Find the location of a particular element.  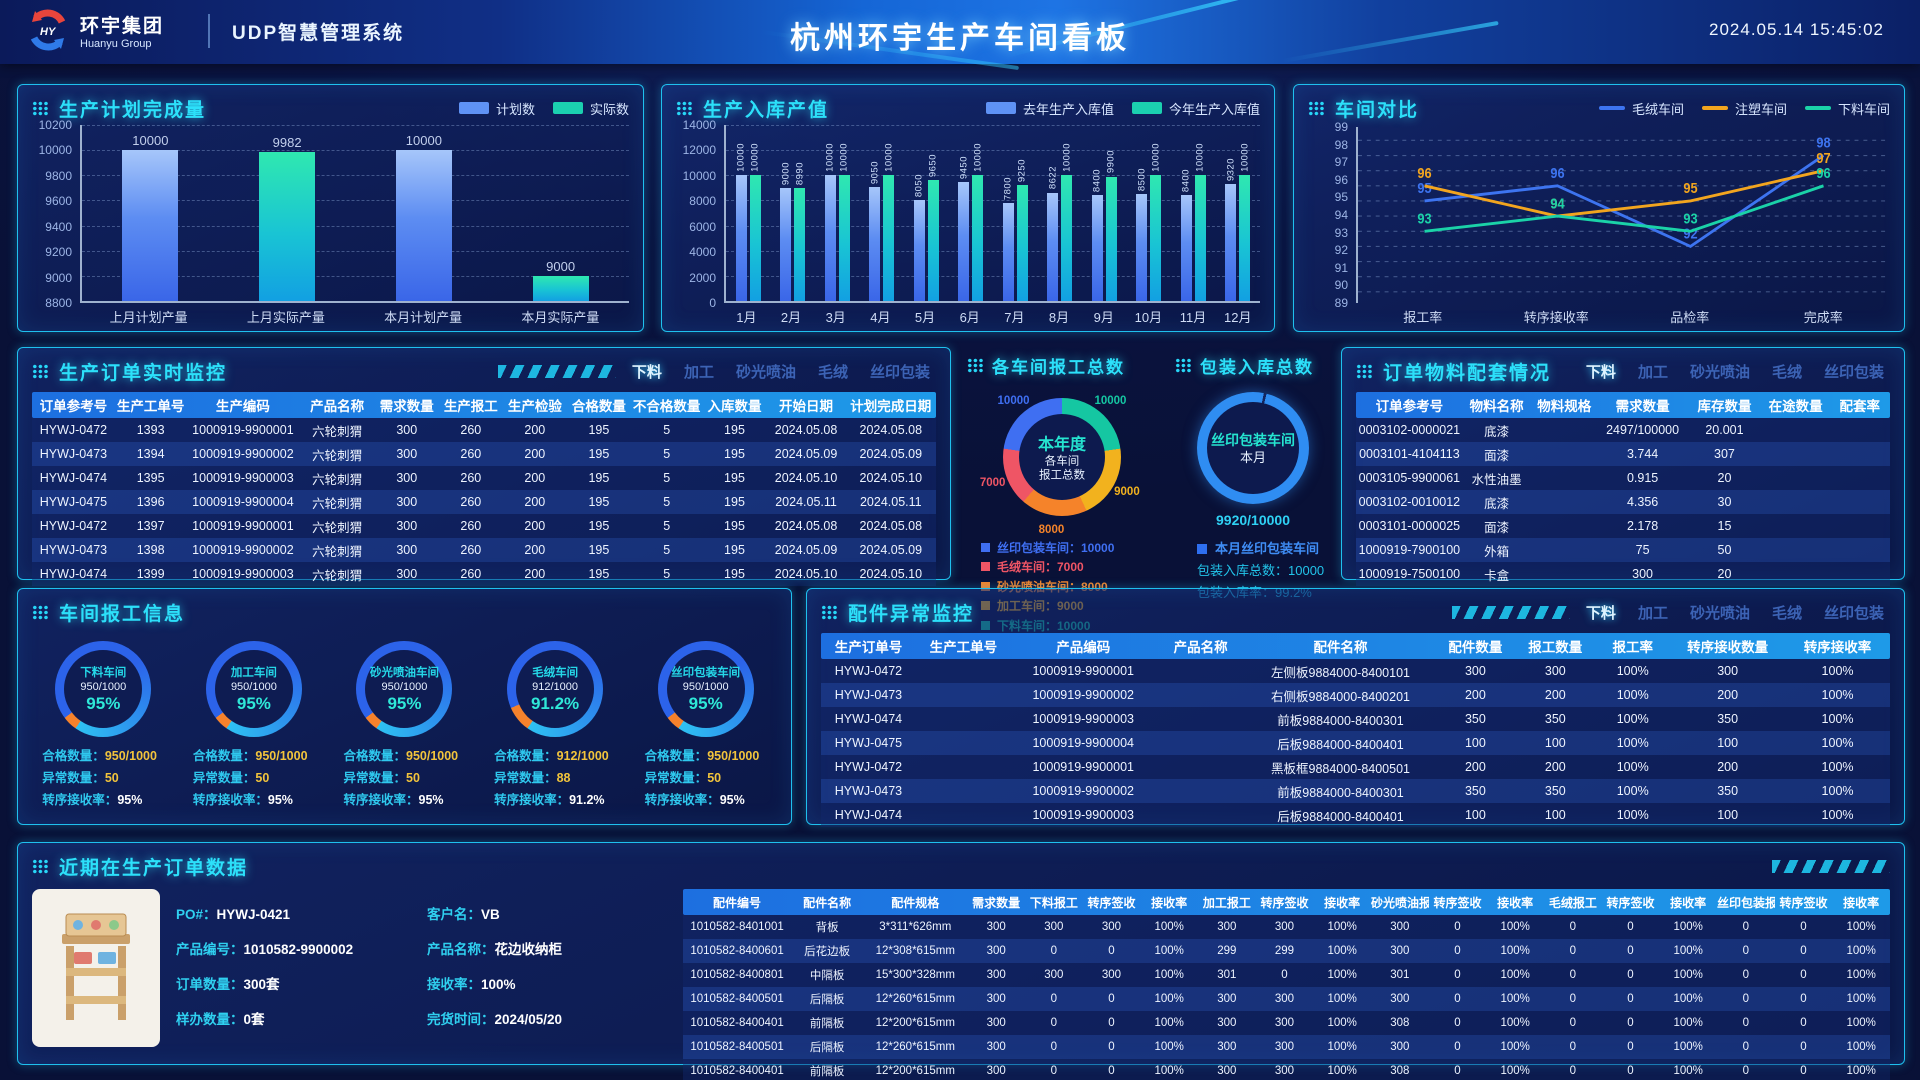

table-row: 0003102-0010012 底漆 4.356 30 is located at coordinates (1623, 502).